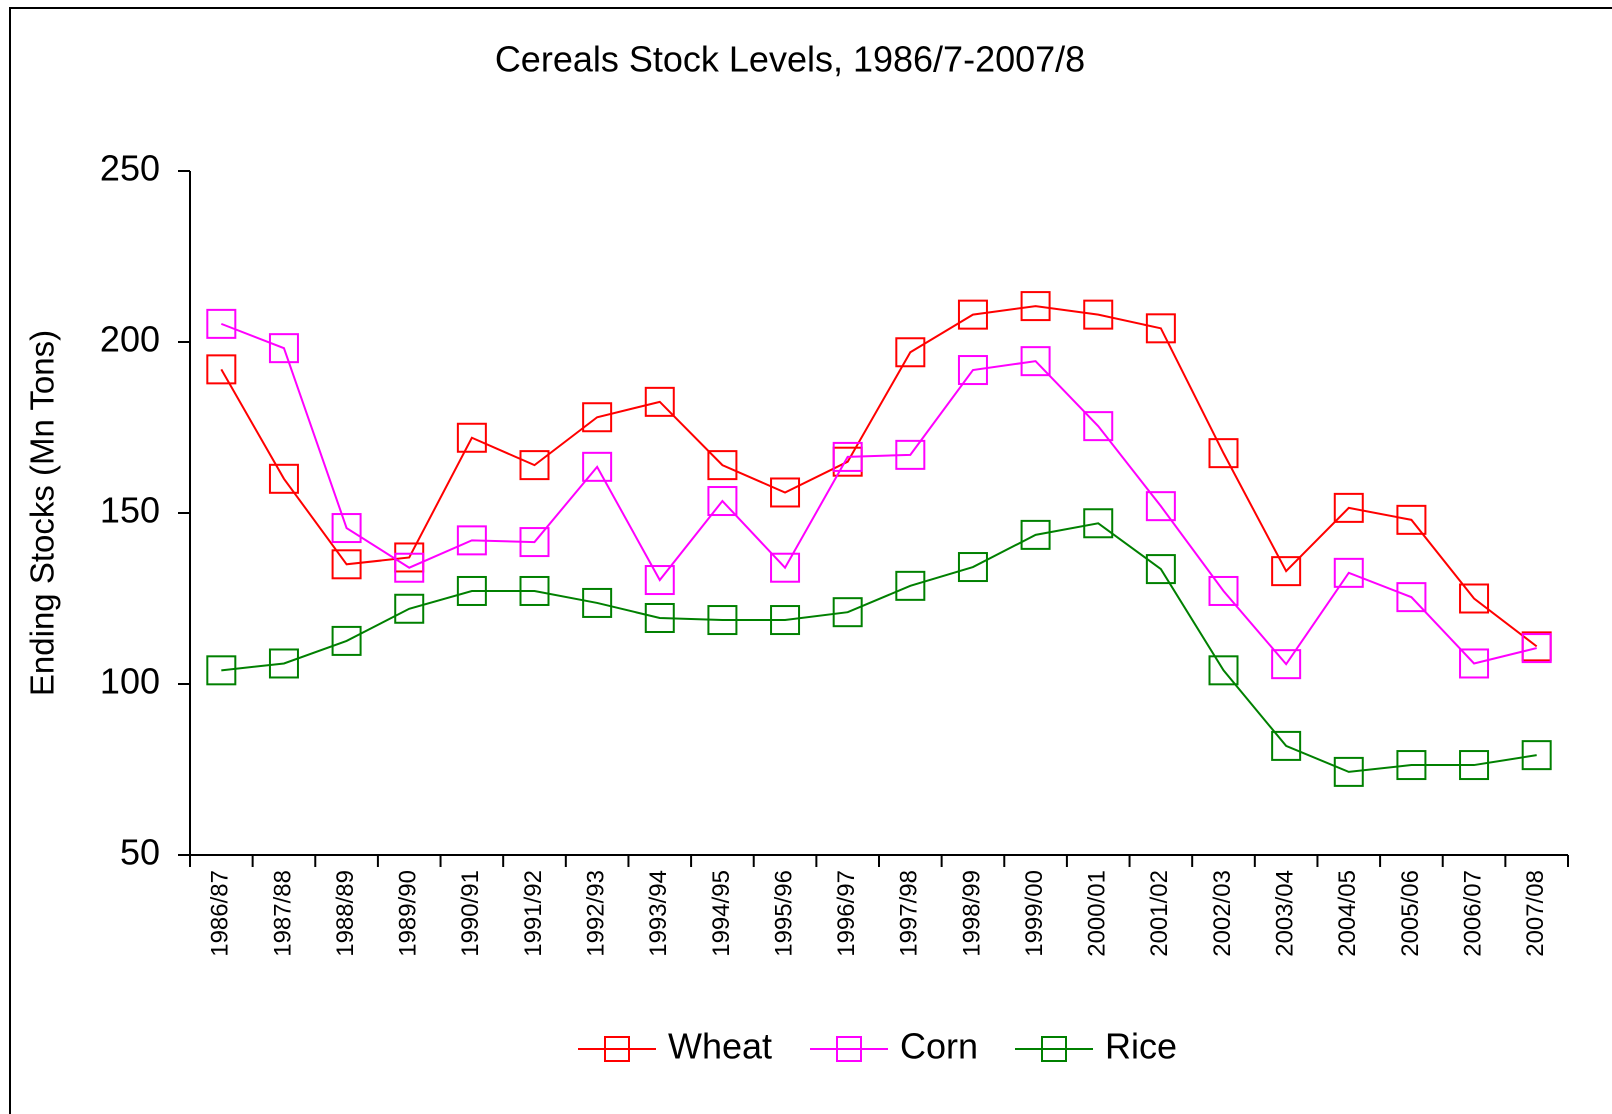 This screenshot has width=1612, height=1114. What do you see at coordinates (42, 513) in the screenshot?
I see `y-axis-label: Ending Stocks (Mn Tons)` at bounding box center [42, 513].